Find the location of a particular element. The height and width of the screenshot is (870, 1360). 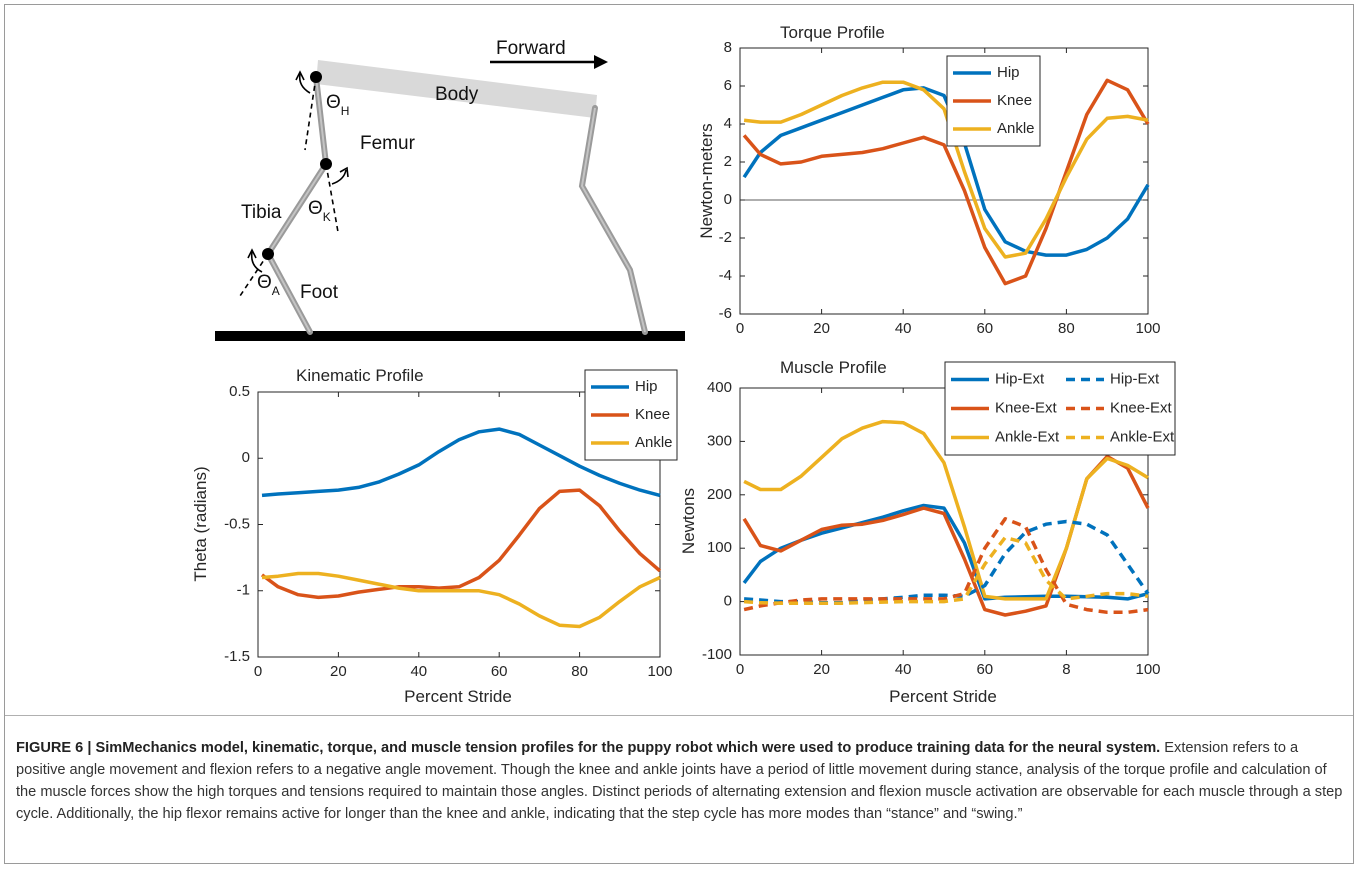

angle-subscript: K is located at coordinates (327, 217).